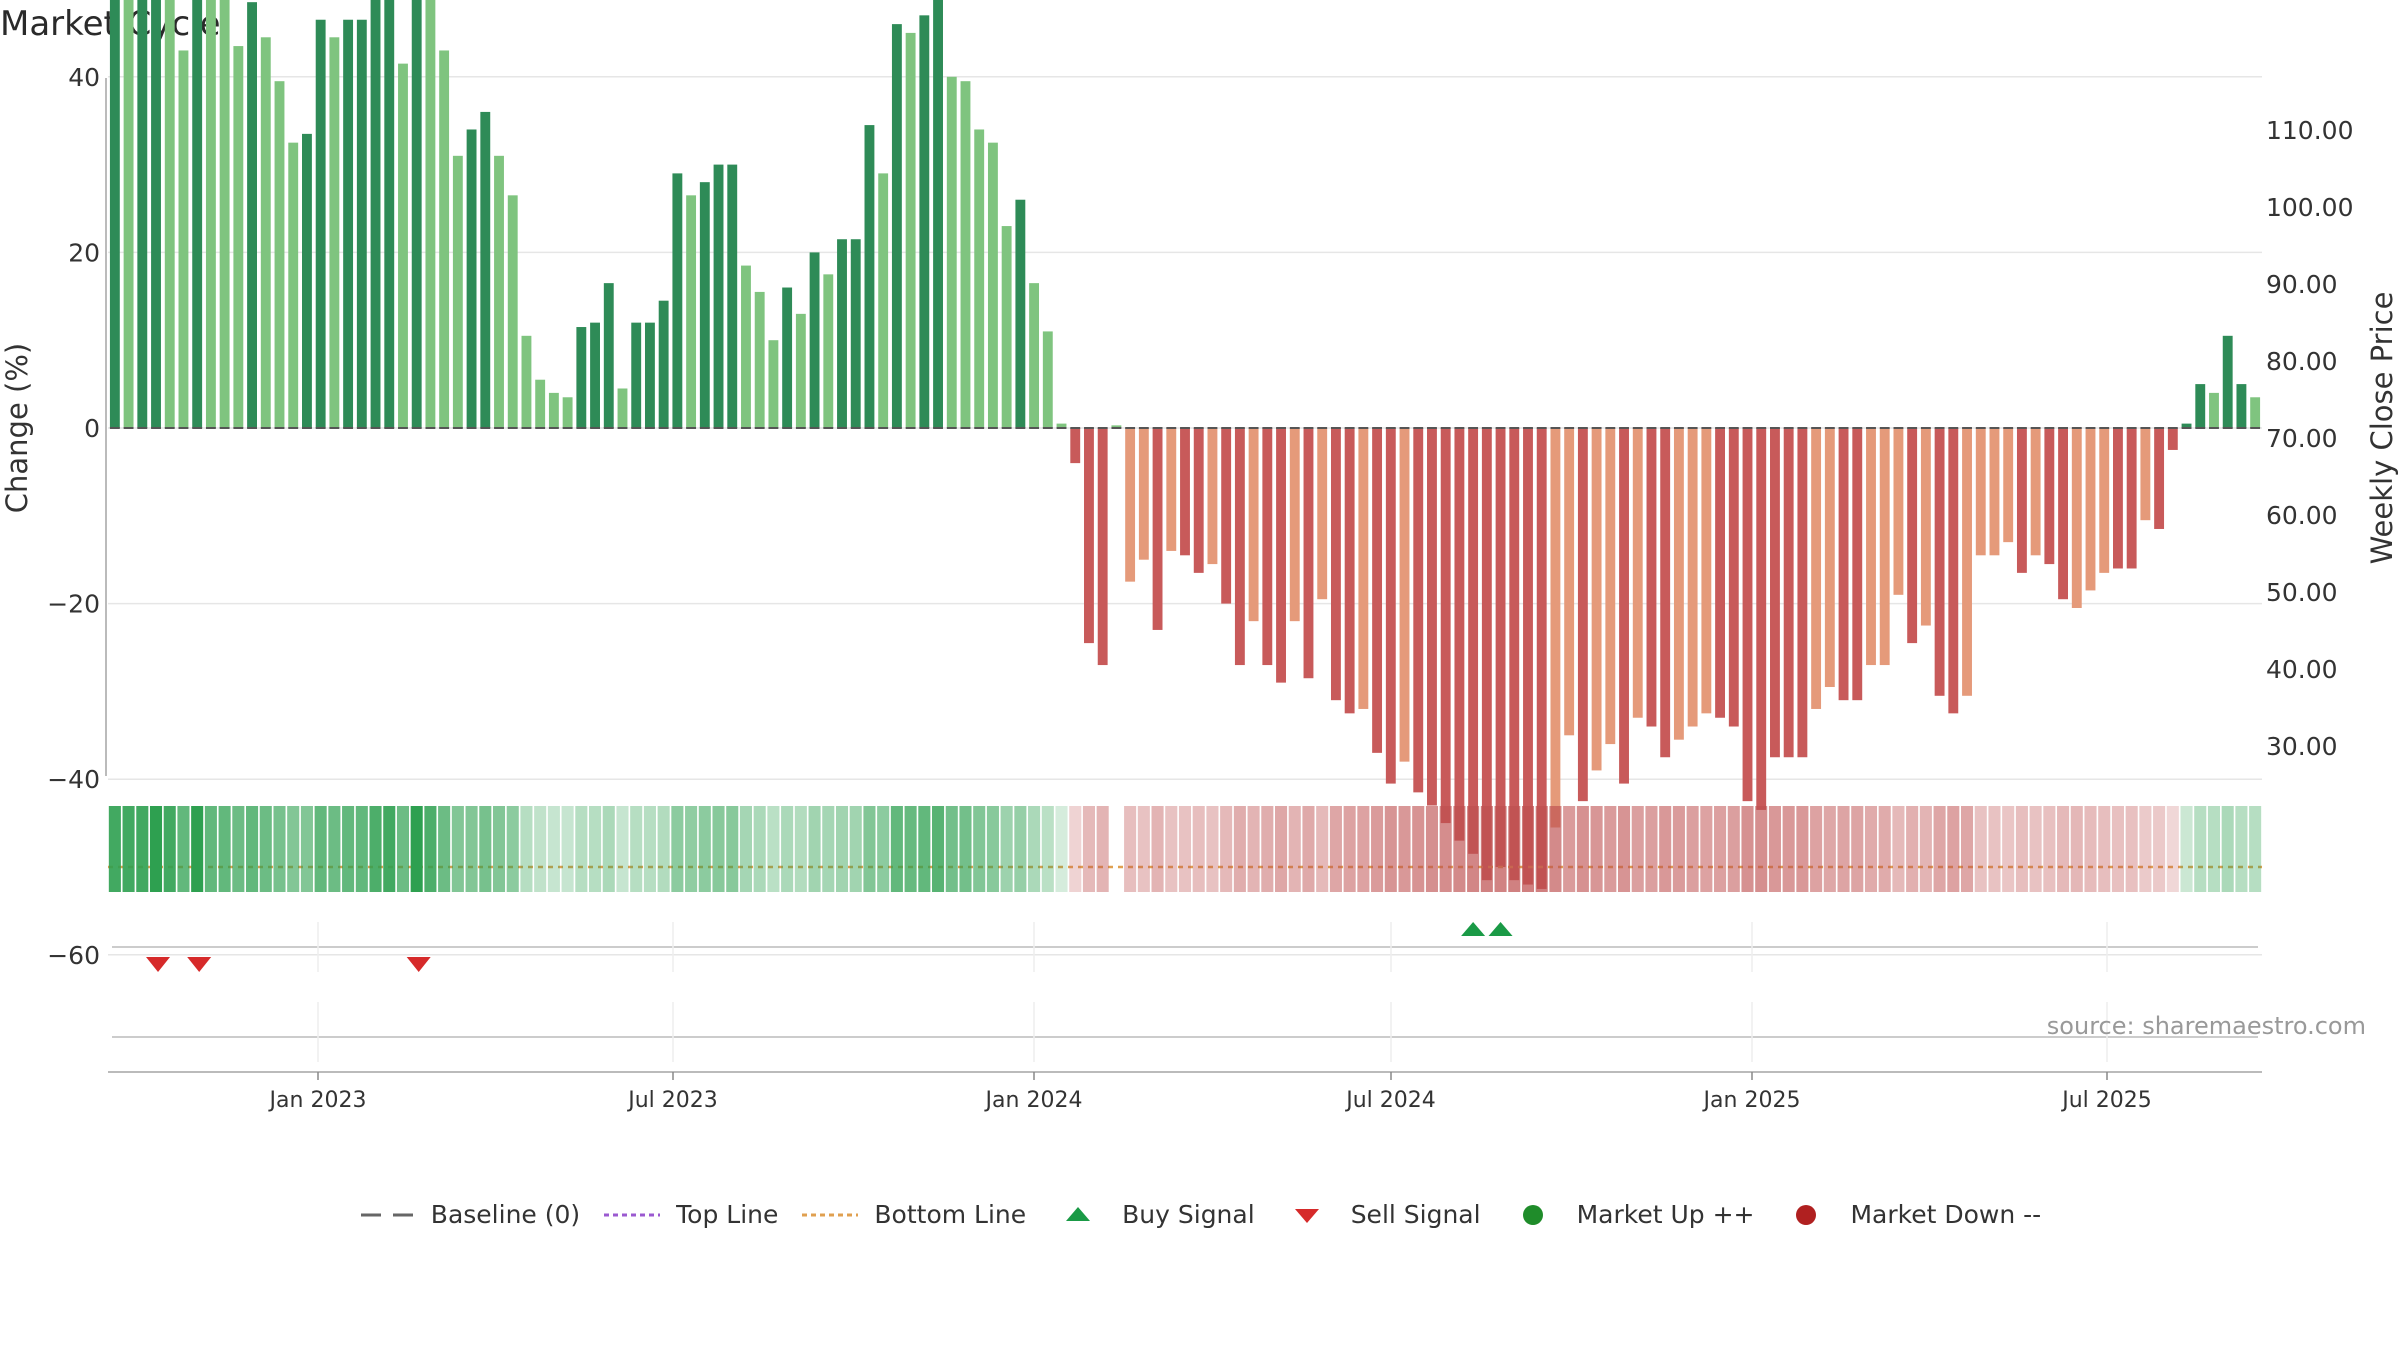 This screenshot has height=1350, width=2400. I want to click on legend-label: Market Down --, so click(1946, 1214).